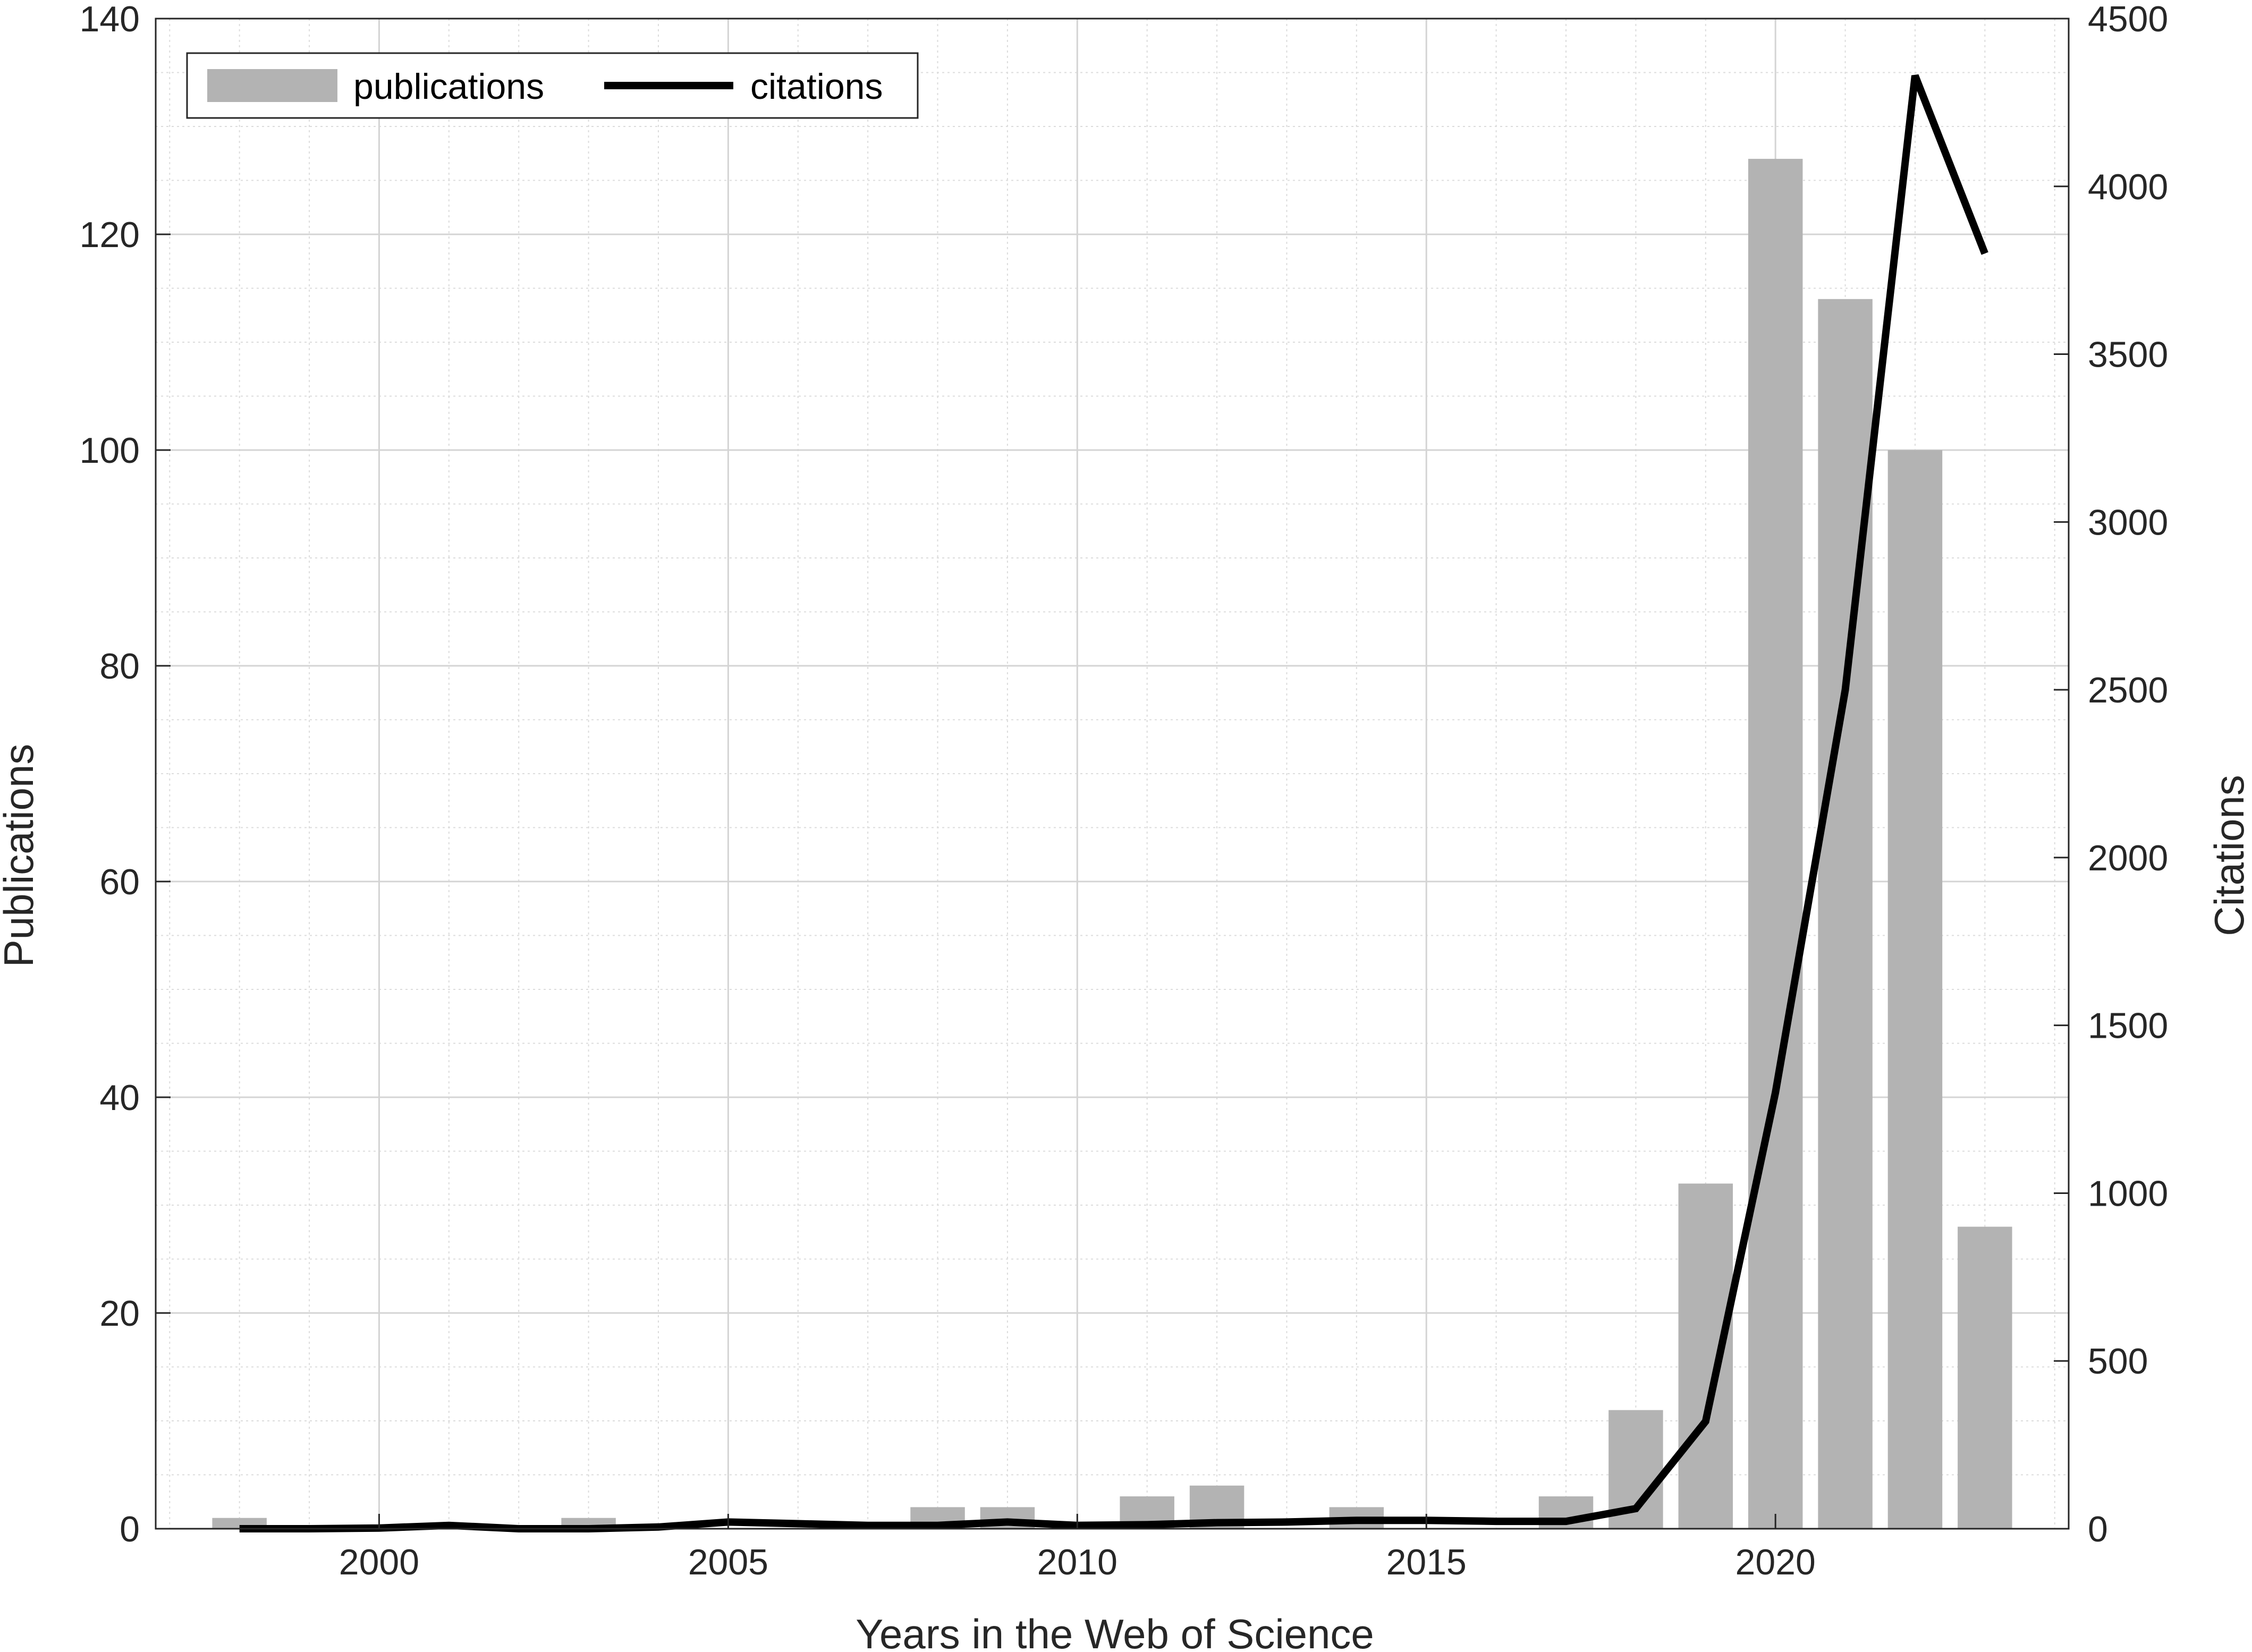  Describe the element at coordinates (2098, 1529) in the screenshot. I see `y-right-tick-label: 0` at that location.